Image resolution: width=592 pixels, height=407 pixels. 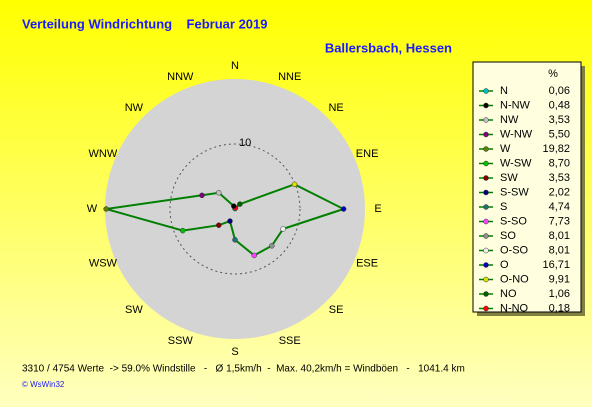 What do you see at coordinates (559, 279) in the screenshot?
I see `legend-value: 9,91` at bounding box center [559, 279].